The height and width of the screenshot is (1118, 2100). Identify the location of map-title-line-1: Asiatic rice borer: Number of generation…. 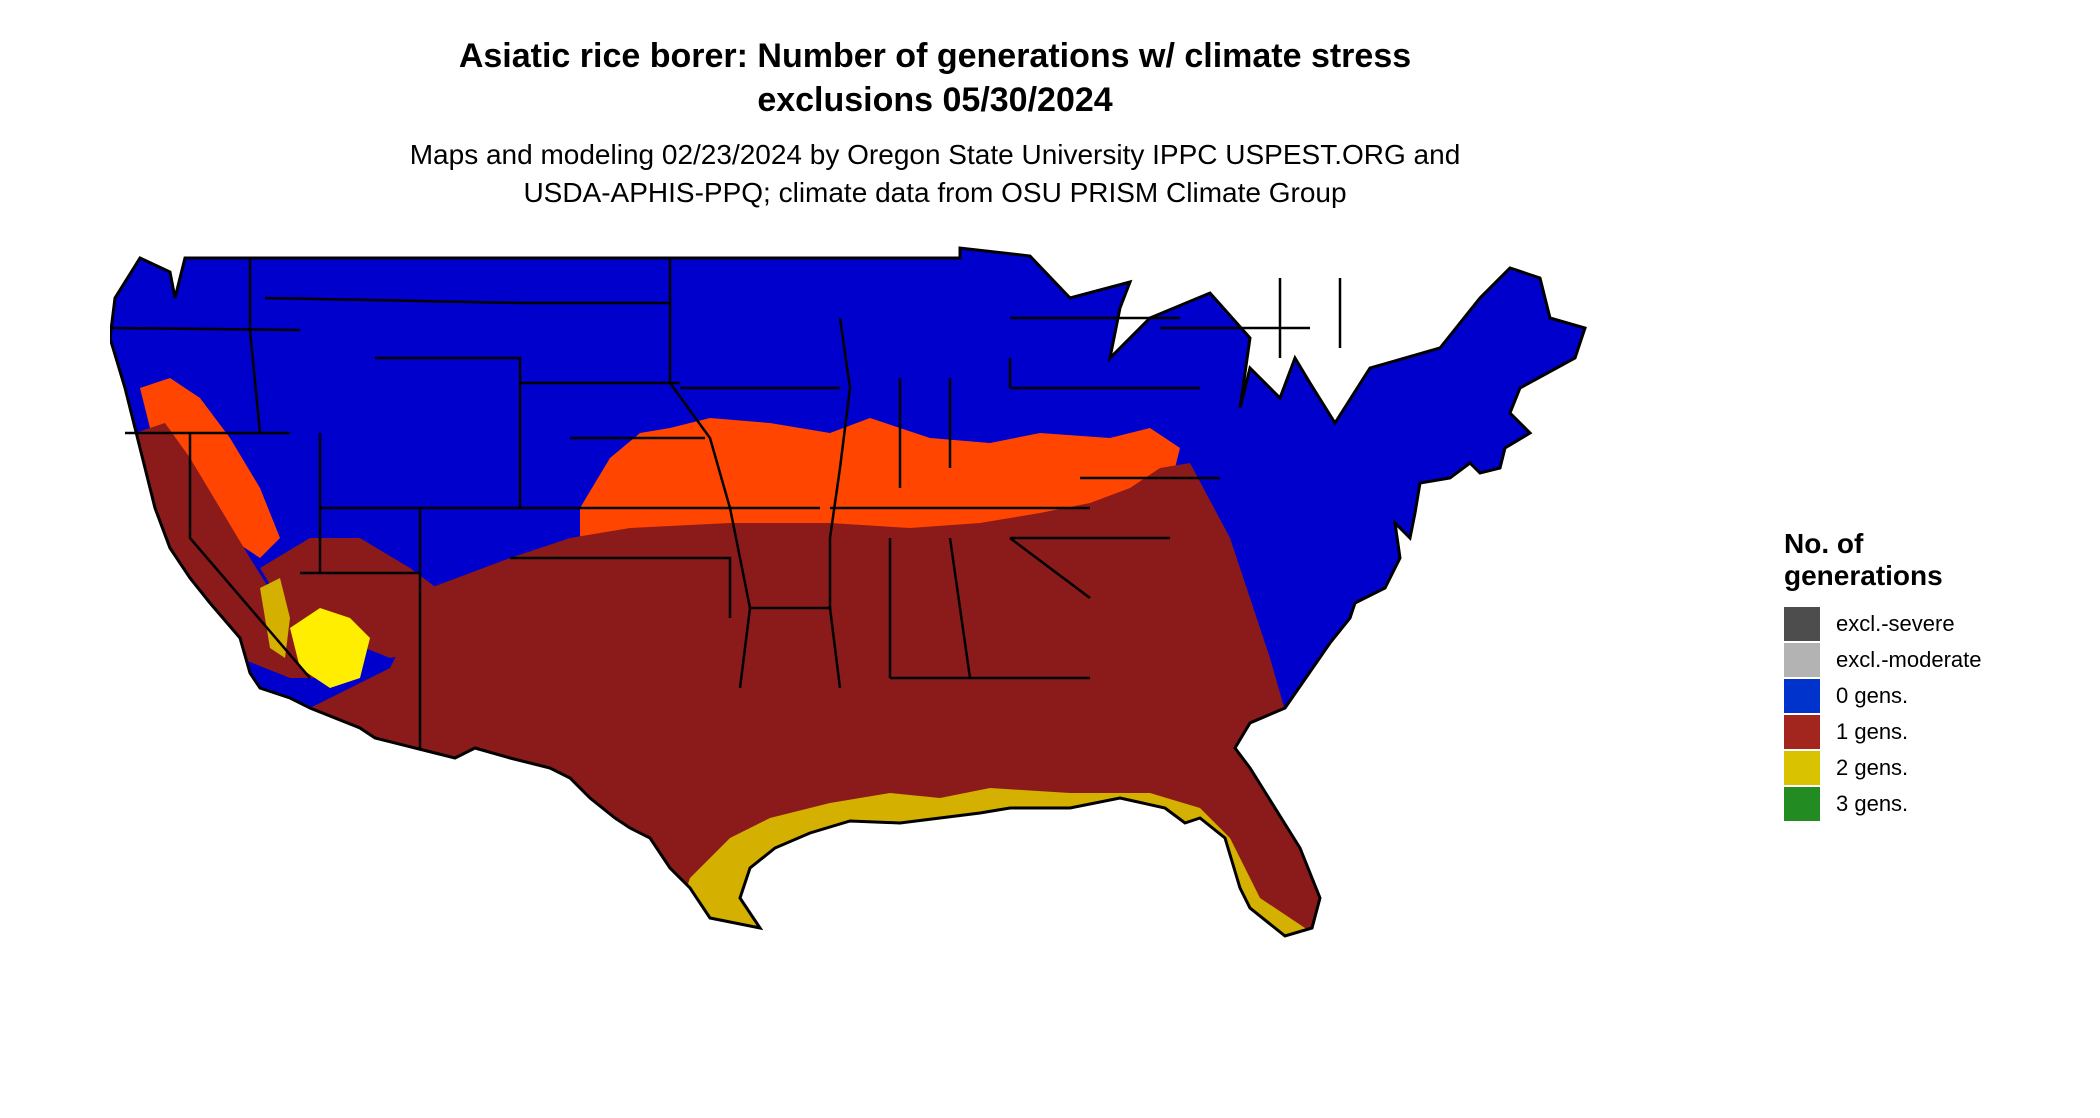
(935, 56).